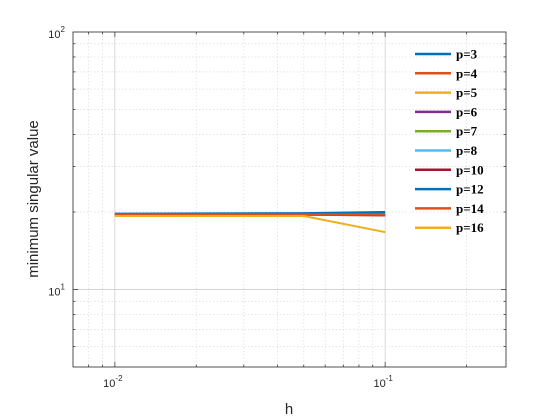 The image size is (560, 420). I want to click on y-tick-label: 10², so click(56, 33).